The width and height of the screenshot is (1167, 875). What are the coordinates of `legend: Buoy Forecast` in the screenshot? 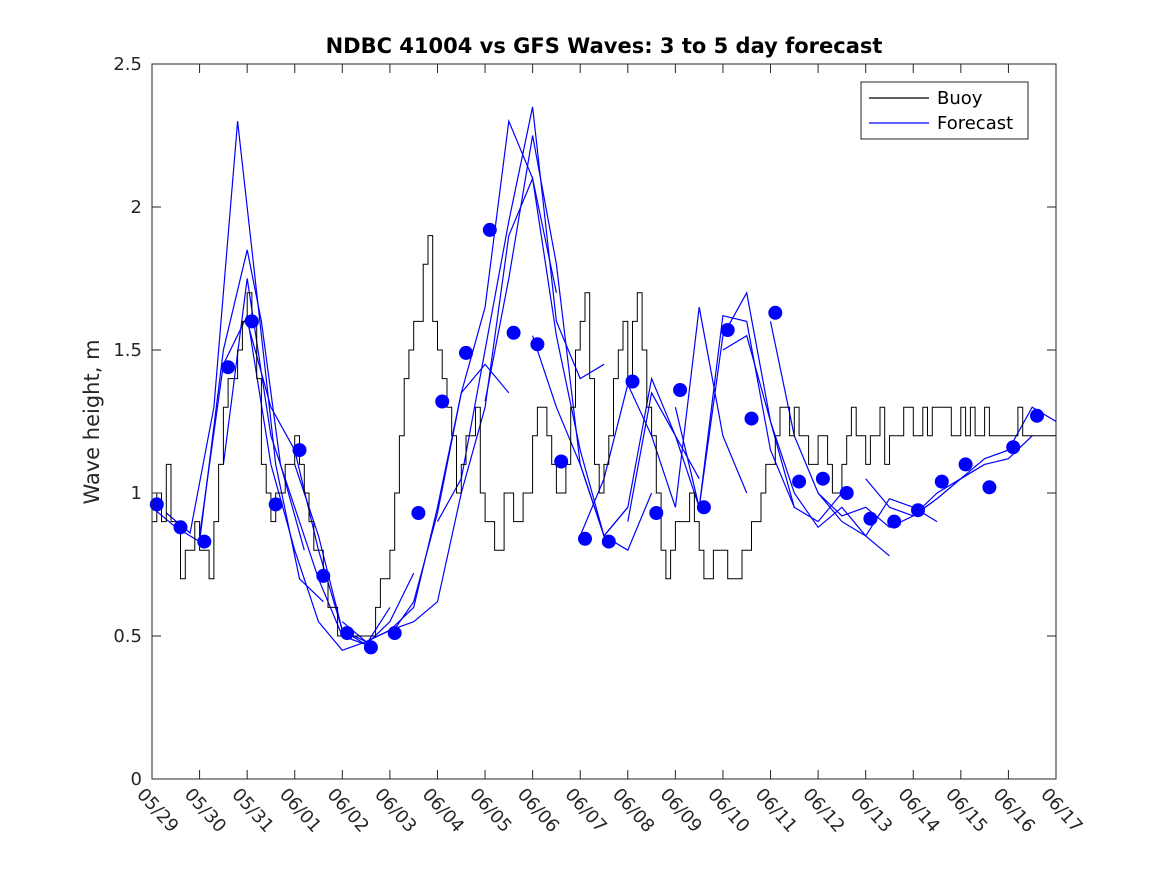 It's located at (944, 110).